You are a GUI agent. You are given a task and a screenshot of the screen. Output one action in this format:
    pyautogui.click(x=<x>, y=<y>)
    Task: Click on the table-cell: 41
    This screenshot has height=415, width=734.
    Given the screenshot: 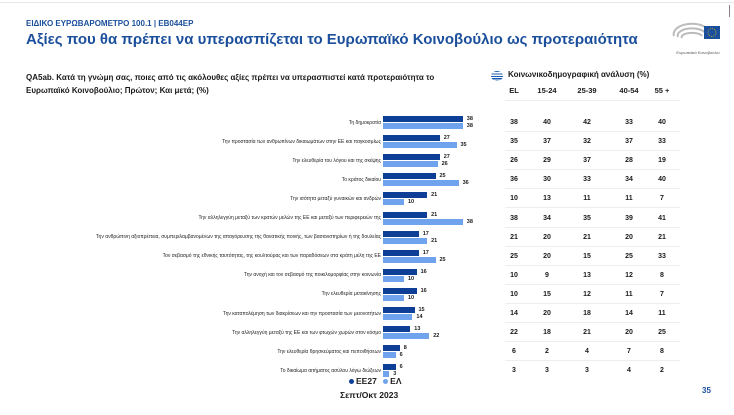 What is the action you would take?
    pyautogui.click(x=662, y=218)
    